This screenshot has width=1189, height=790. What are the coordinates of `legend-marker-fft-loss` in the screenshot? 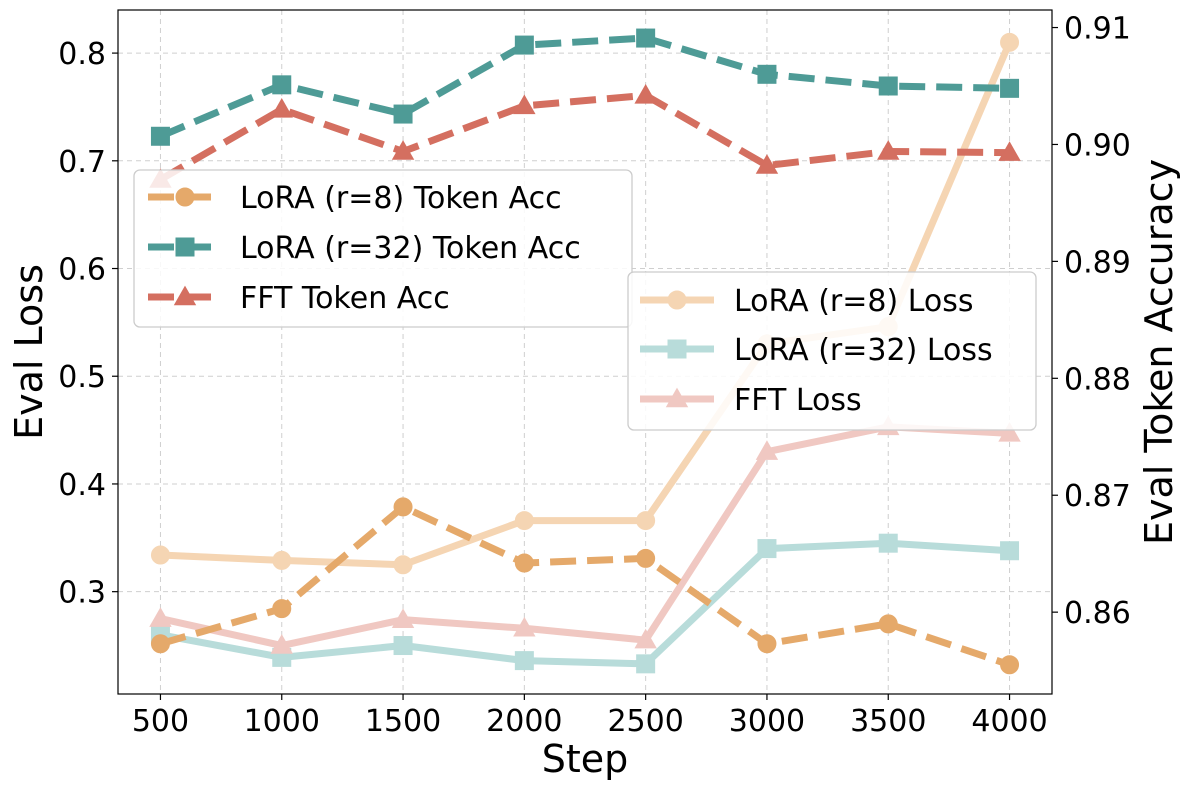 It's located at (677, 397).